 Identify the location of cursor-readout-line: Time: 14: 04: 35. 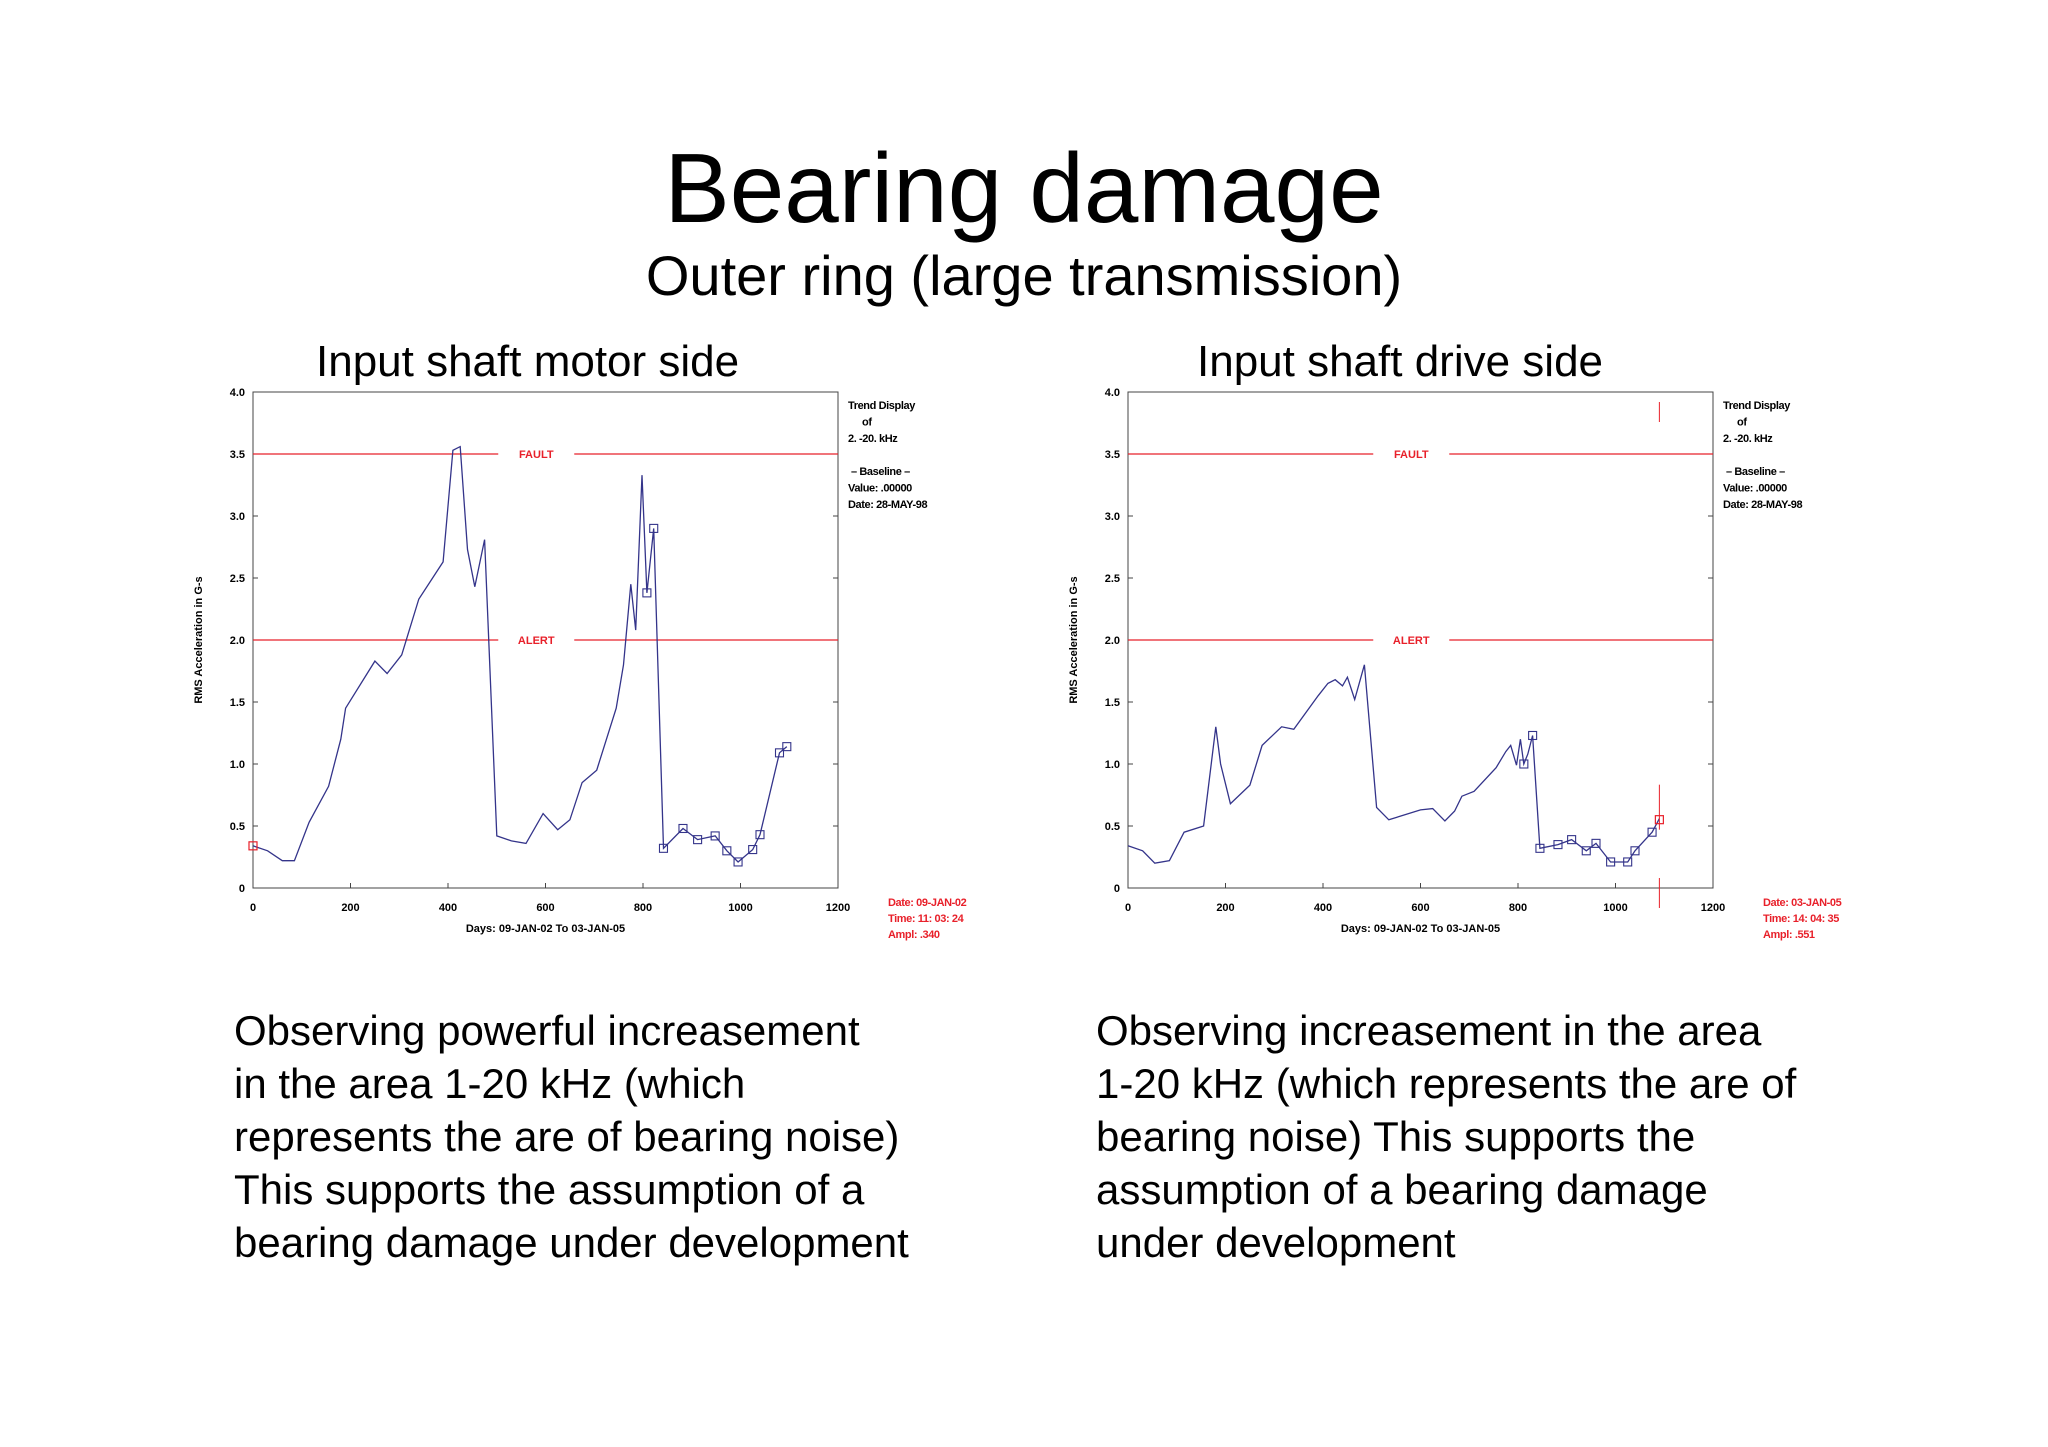
(1801, 919).